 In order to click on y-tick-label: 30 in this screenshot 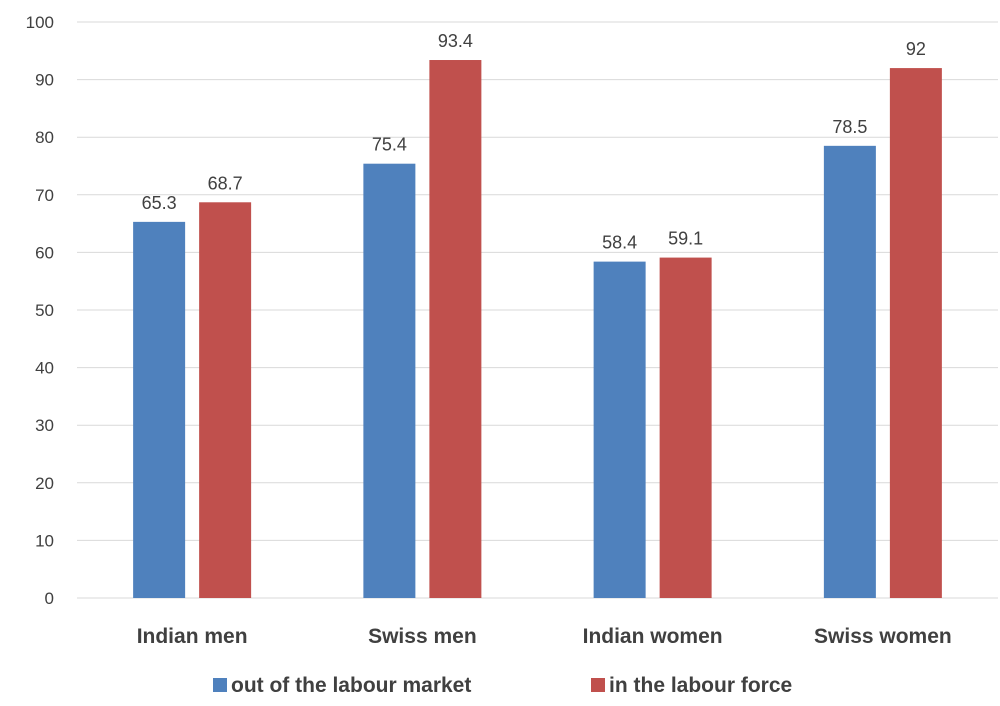, I will do `click(44, 425)`.